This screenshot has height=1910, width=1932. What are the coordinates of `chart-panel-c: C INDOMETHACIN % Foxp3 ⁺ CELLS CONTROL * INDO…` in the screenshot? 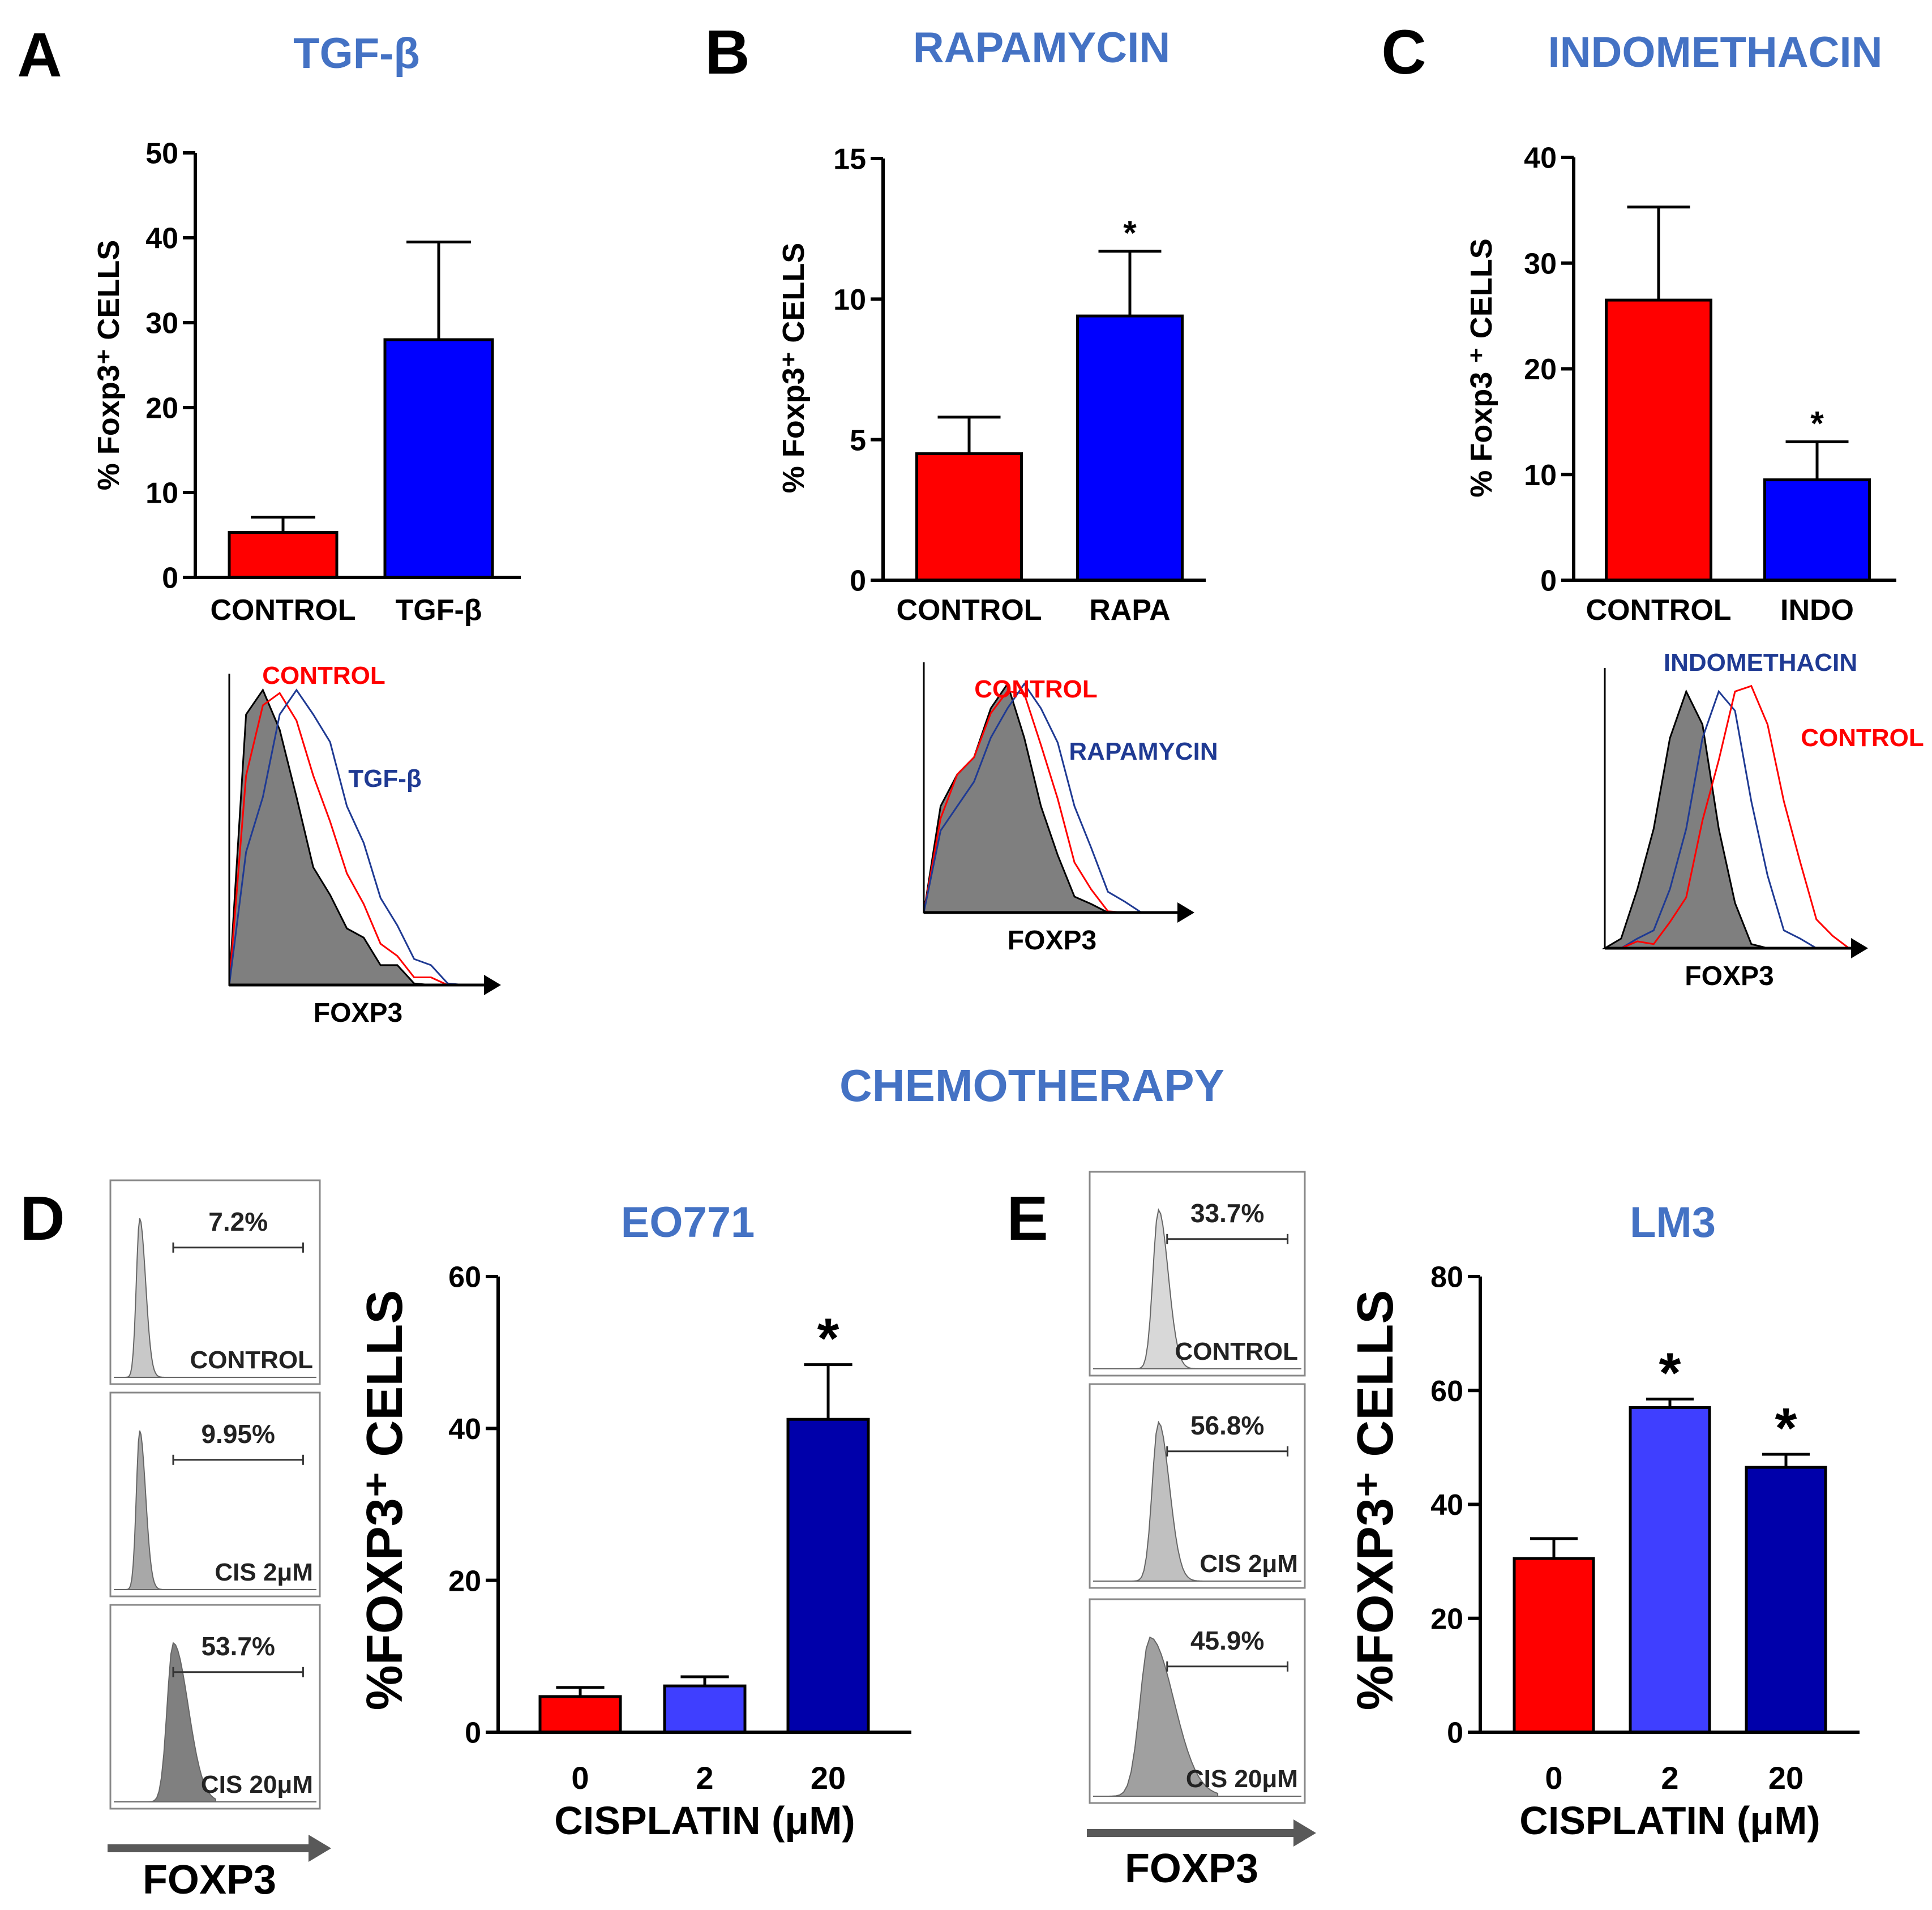 It's located at (1639, 322).